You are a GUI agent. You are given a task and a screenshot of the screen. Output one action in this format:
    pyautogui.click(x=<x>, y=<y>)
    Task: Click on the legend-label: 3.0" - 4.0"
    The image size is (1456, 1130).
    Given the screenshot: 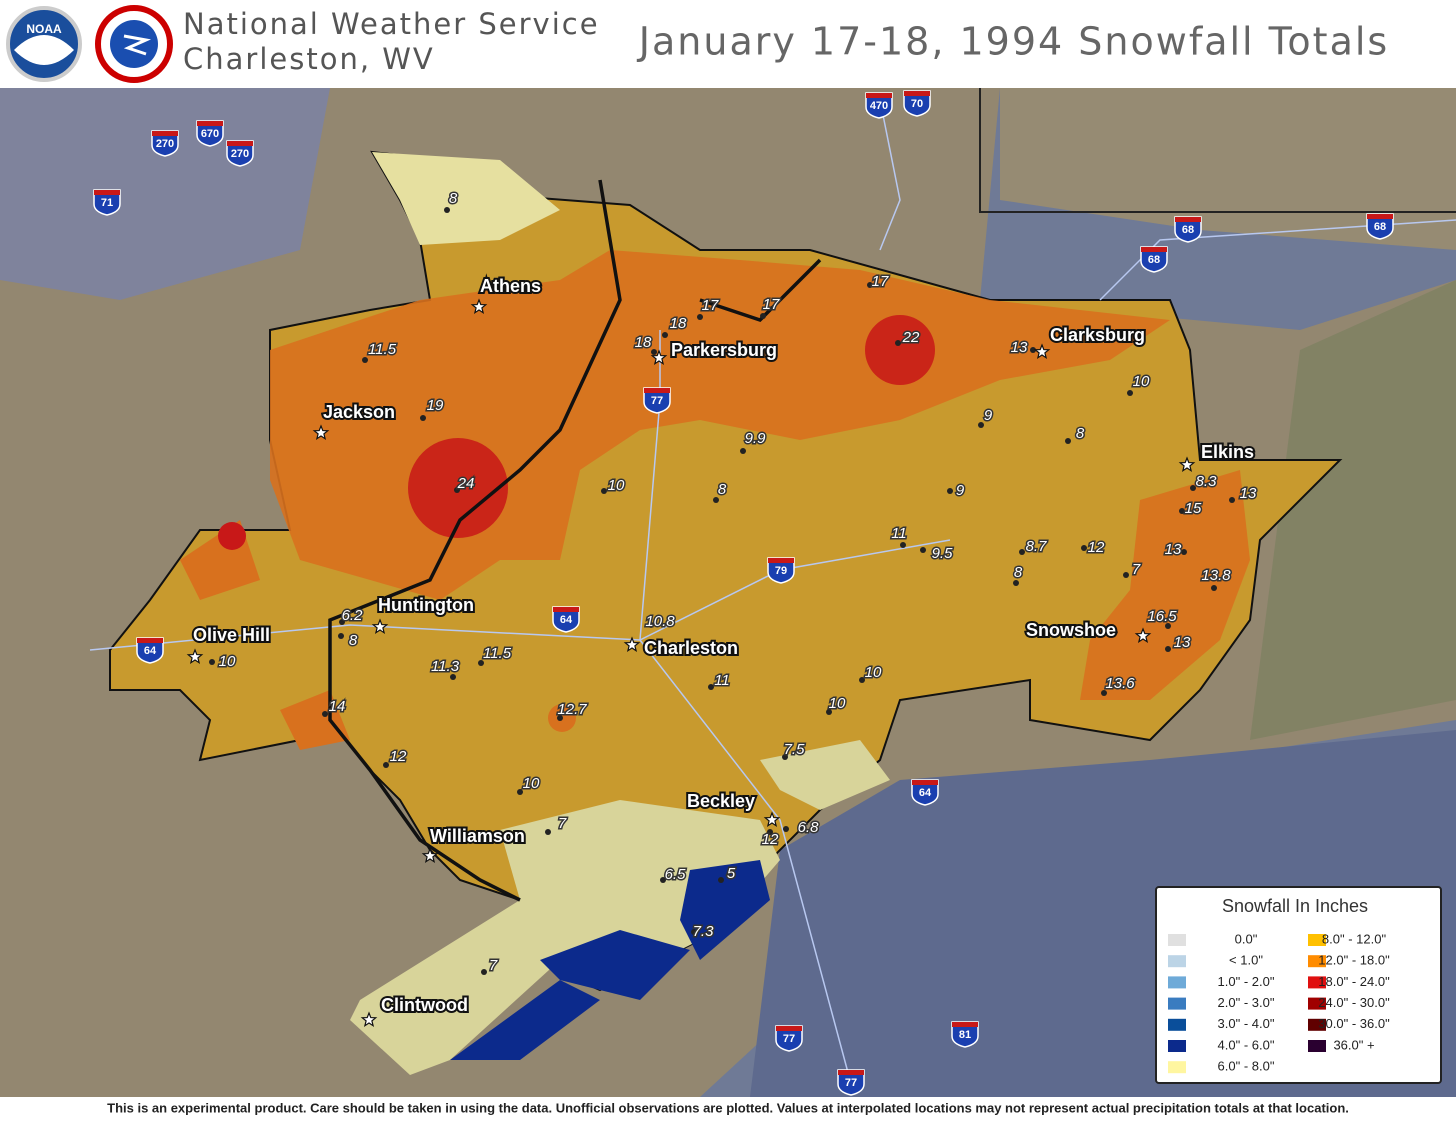 What is the action you would take?
    pyautogui.click(x=1246, y=1023)
    